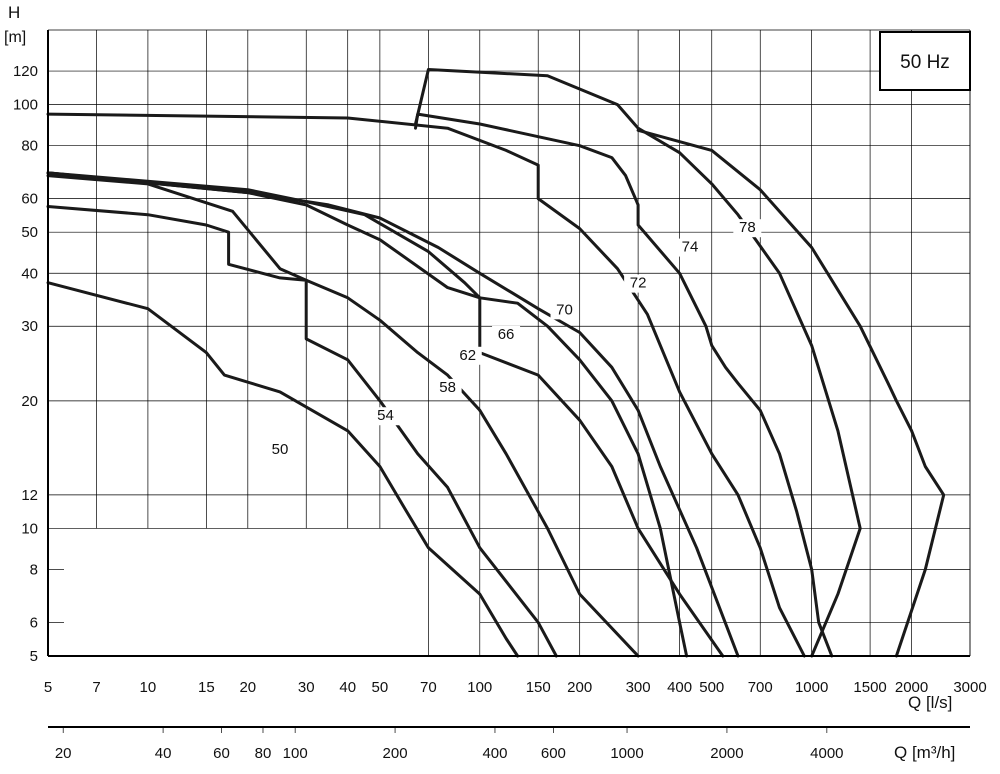 Image resolution: width=1000 pixels, height=774 pixels. What do you see at coordinates (206, 687) in the screenshot?
I see `x-tick-label: 15` at bounding box center [206, 687].